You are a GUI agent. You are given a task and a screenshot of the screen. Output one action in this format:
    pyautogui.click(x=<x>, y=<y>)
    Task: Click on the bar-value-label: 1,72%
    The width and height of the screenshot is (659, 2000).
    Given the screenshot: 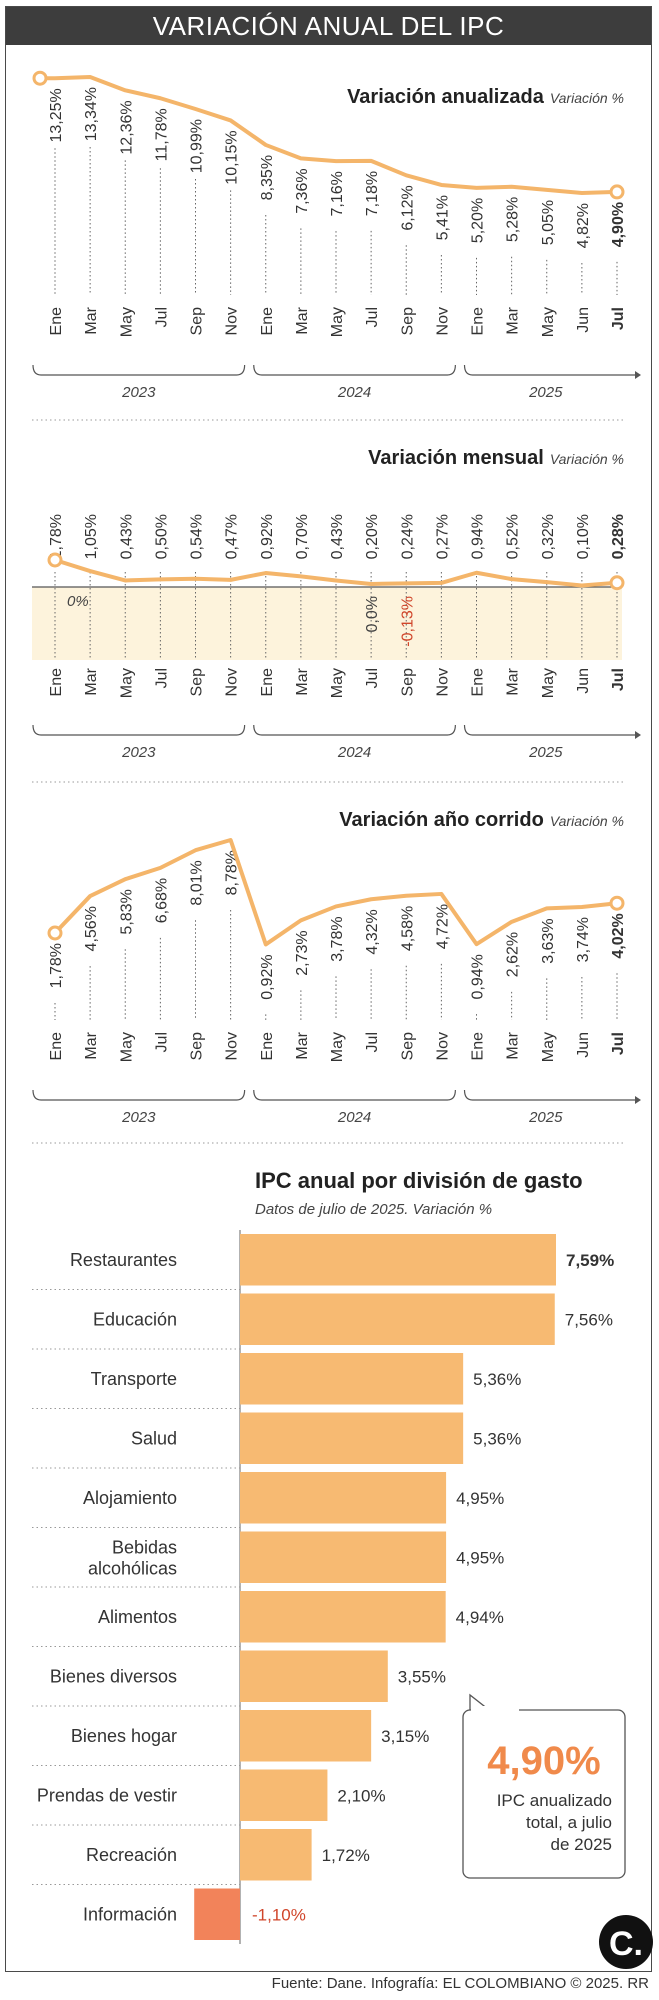 What is the action you would take?
    pyautogui.click(x=346, y=1855)
    